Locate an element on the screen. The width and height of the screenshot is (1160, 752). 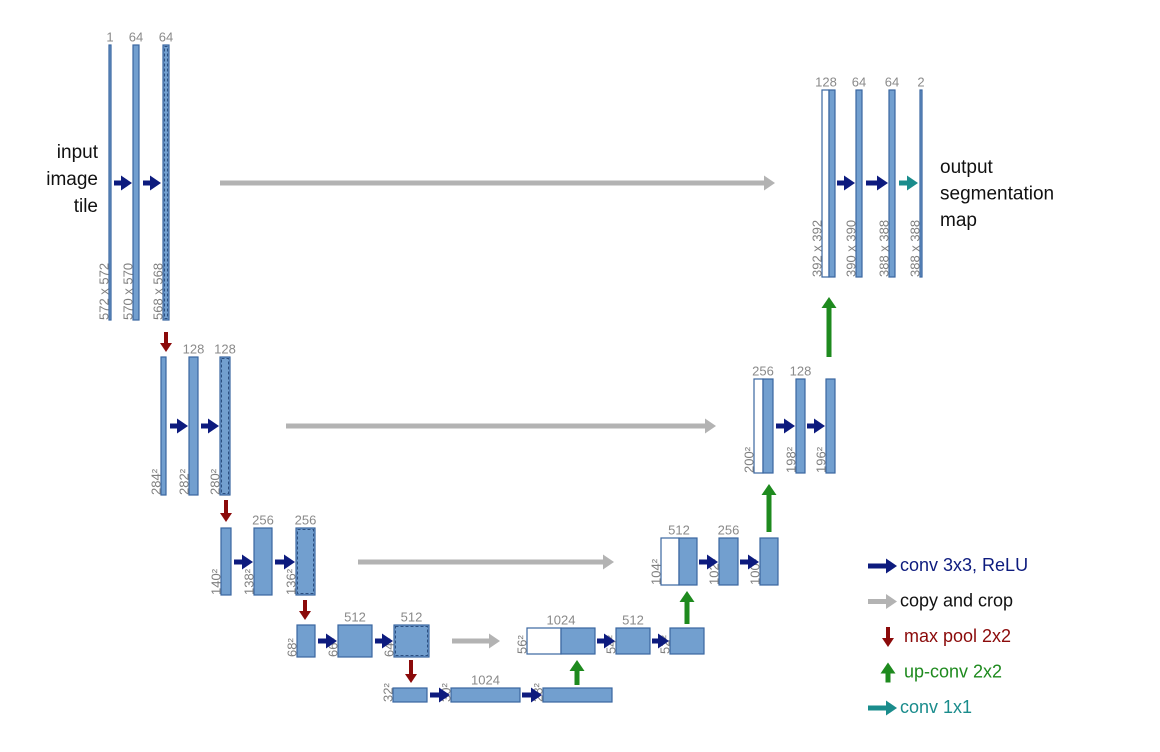
channel-label: 1 is located at coordinates (109, 36).